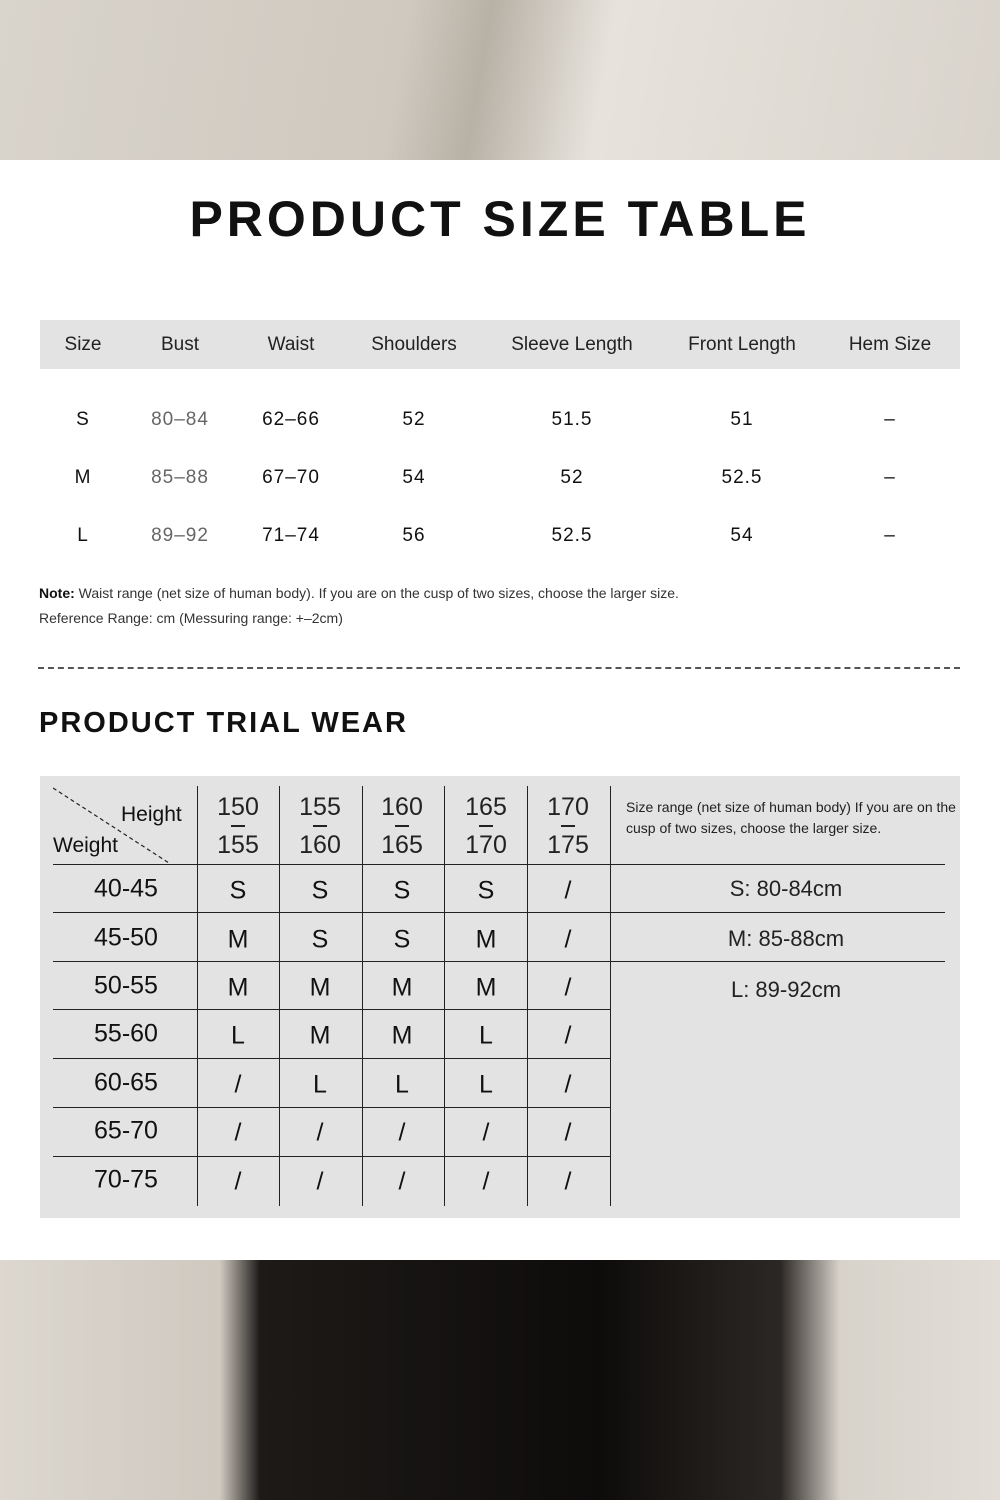 This screenshot has height=1500, width=1000. What do you see at coordinates (786, 989) in the screenshot?
I see `size-range: L: 89-92cm` at bounding box center [786, 989].